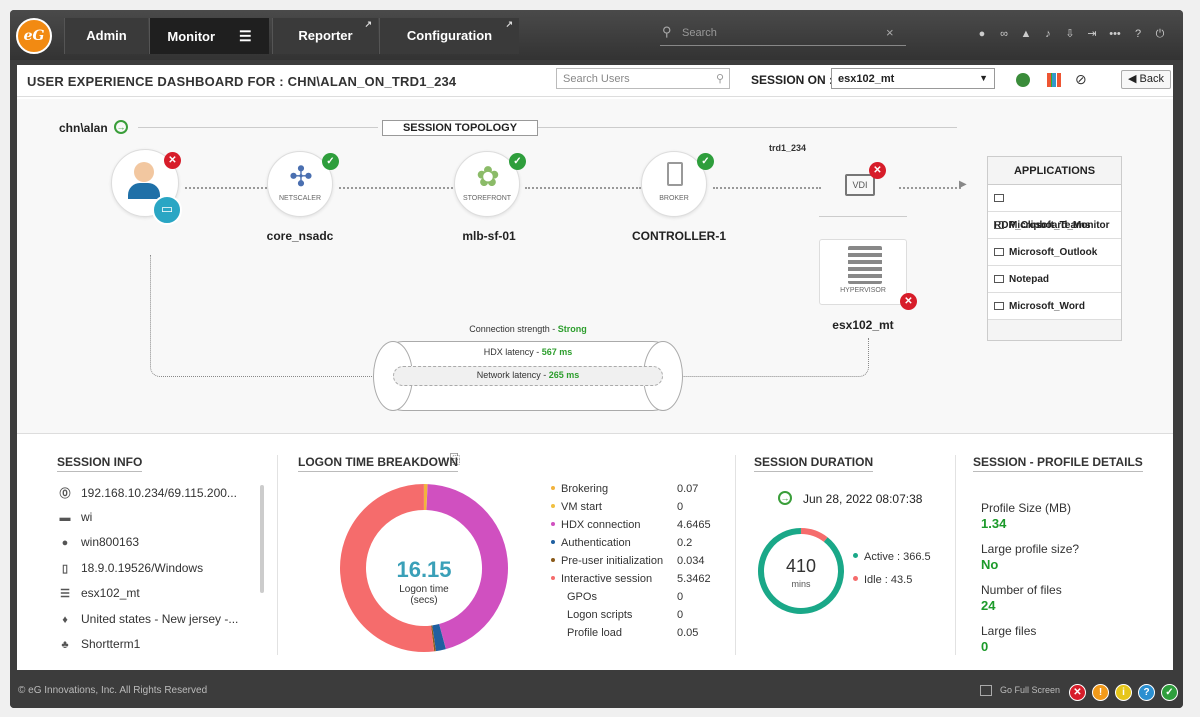 The height and width of the screenshot is (717, 1200). I want to click on normal-status-icon: ✓, so click(1169, 692).